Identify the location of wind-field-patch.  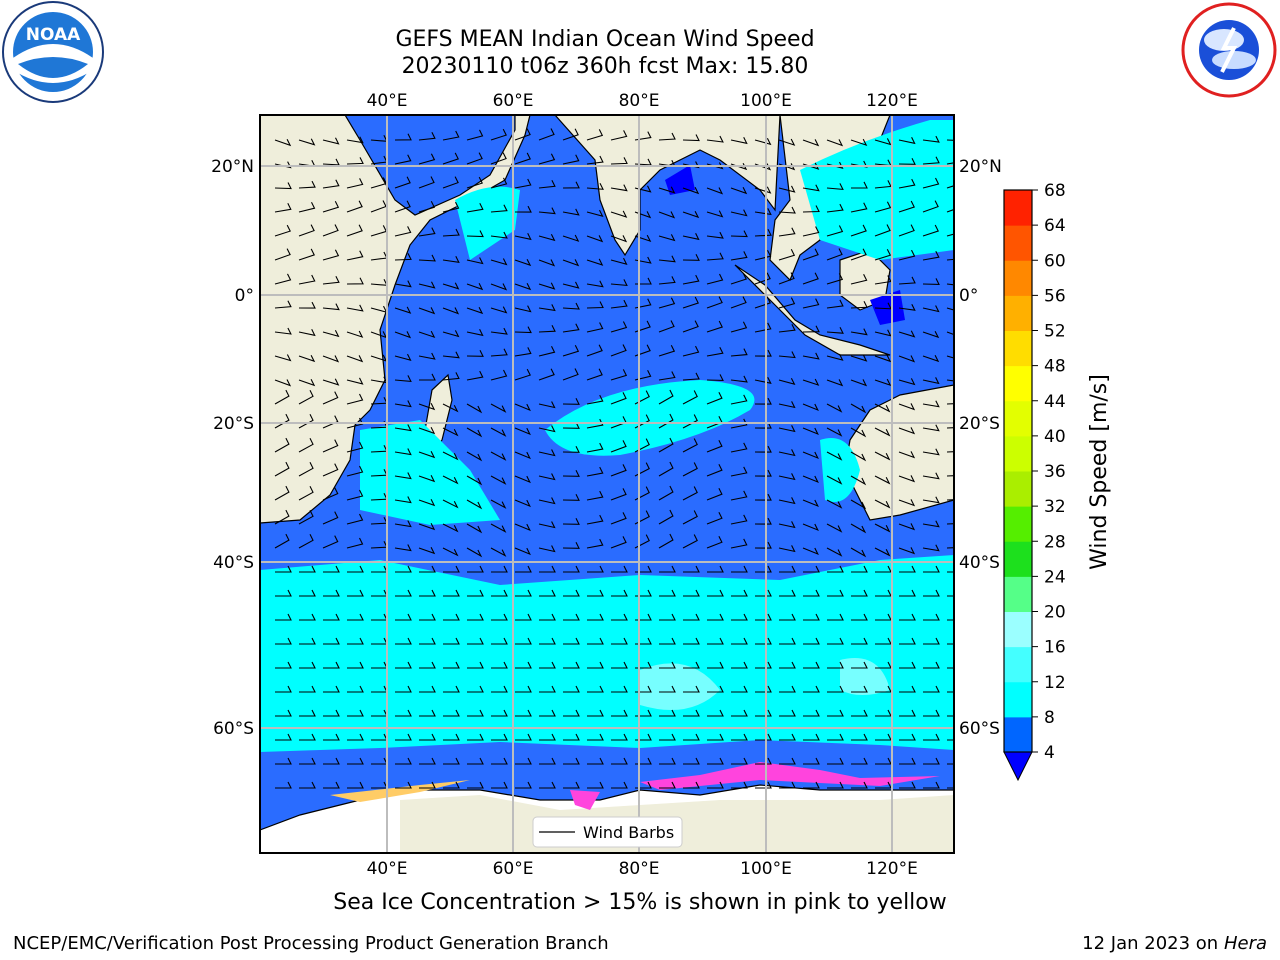
(607, 653).